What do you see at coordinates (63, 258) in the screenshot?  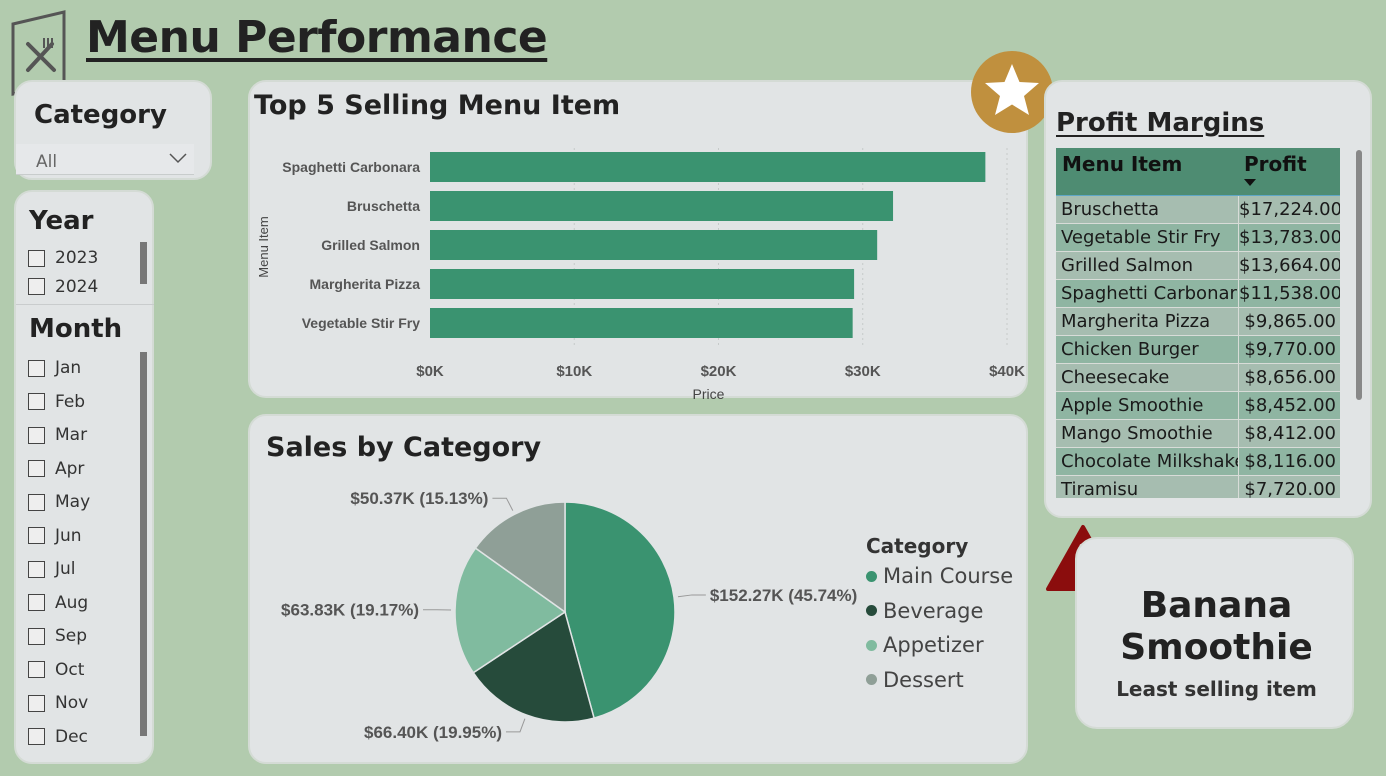 I see `year-option-2023: 2023` at bounding box center [63, 258].